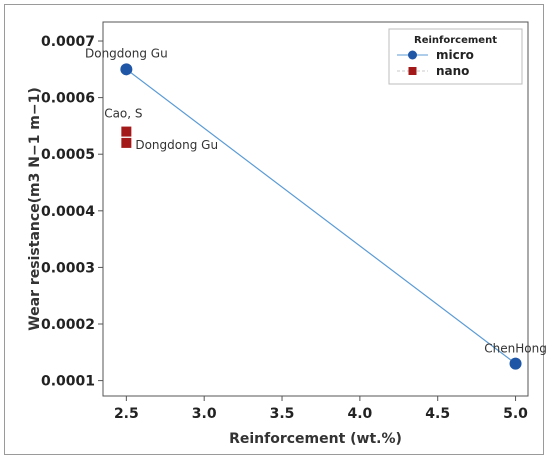 Image resolution: width=550 pixels, height=461 pixels. What do you see at coordinates (68, 382) in the screenshot?
I see `y-tick-label: 0.0001` at bounding box center [68, 382].